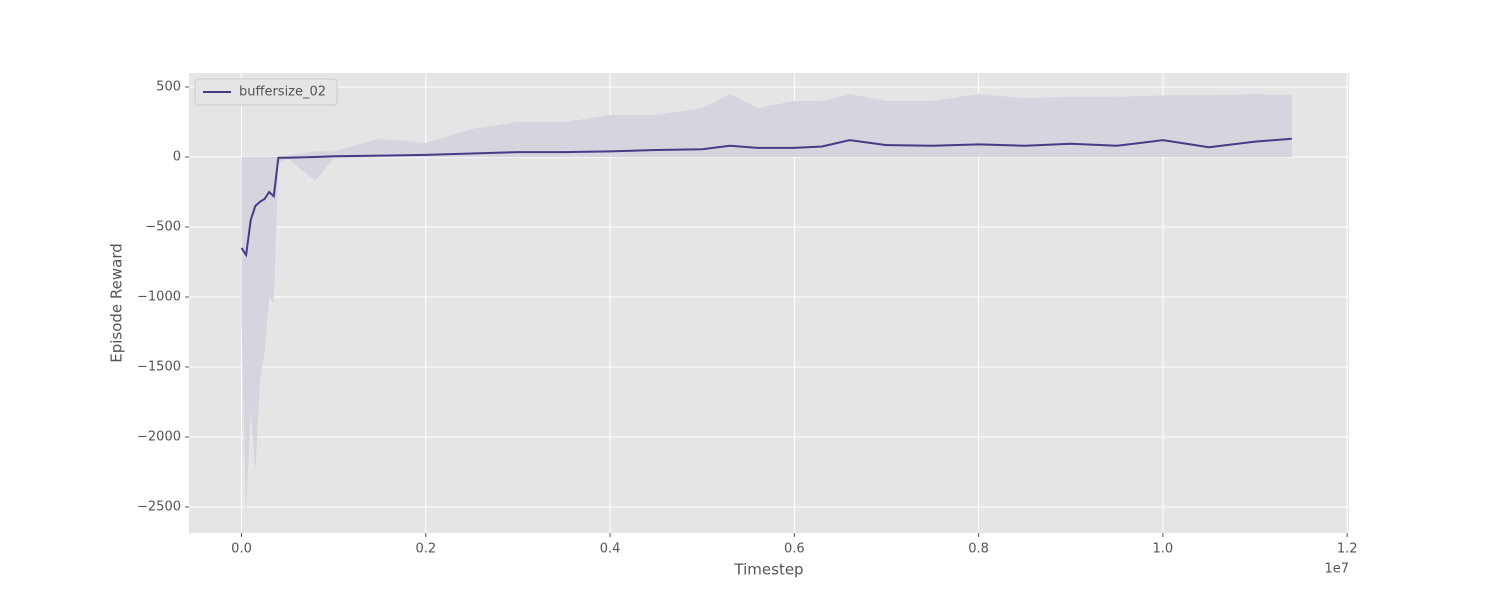 This screenshot has height=600, width=1500. I want to click on legend-box, so click(266, 92).